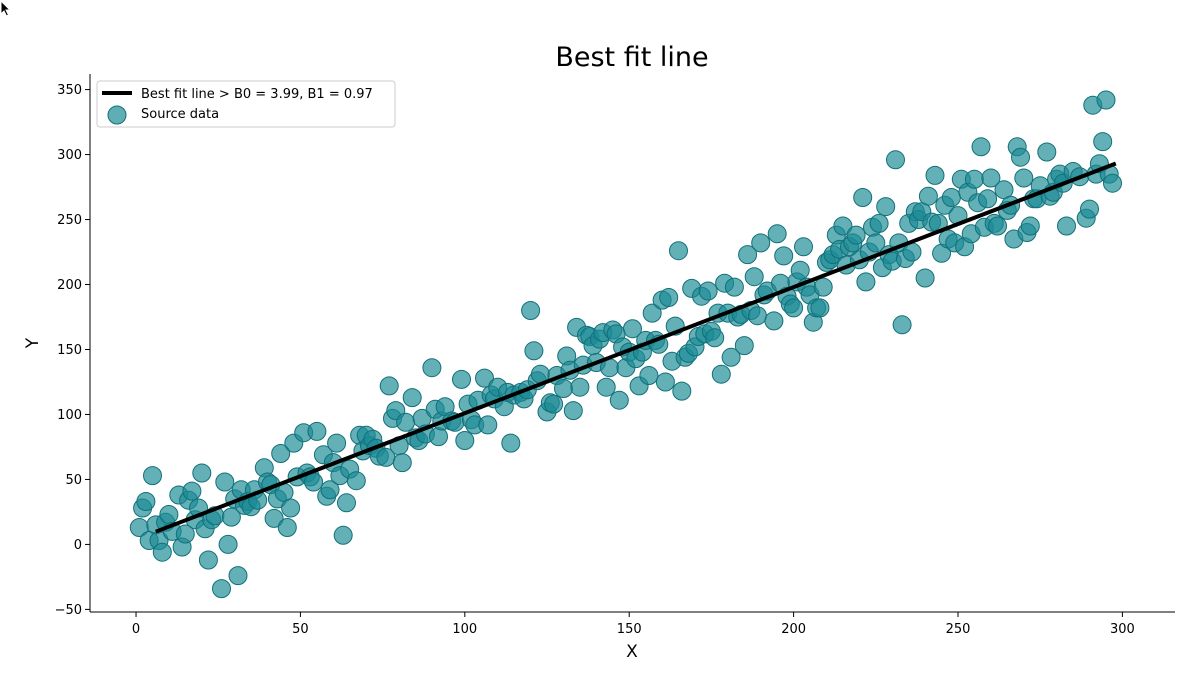  Describe the element at coordinates (73, 480) in the screenshot. I see `y-tick-label: 50` at that location.